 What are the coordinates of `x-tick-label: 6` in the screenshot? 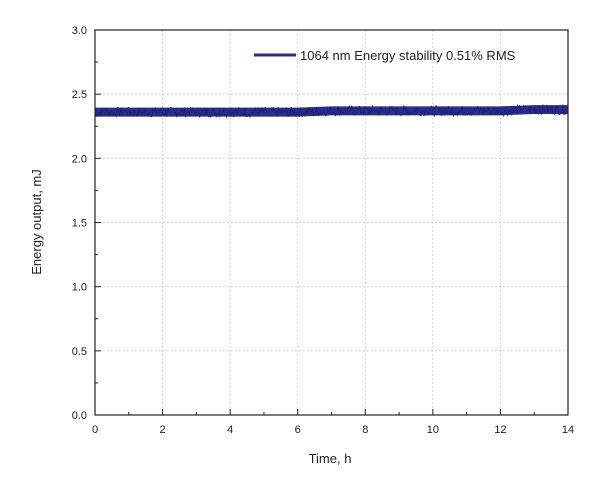 It's located at (298, 430).